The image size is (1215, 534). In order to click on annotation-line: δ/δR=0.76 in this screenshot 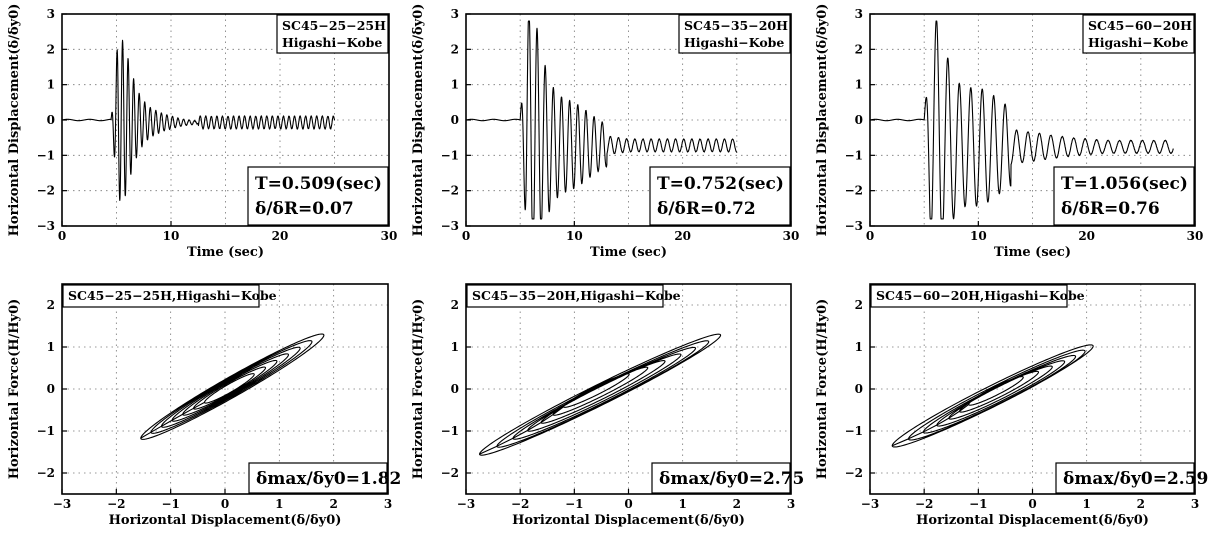, I will do `click(1110, 209)`.